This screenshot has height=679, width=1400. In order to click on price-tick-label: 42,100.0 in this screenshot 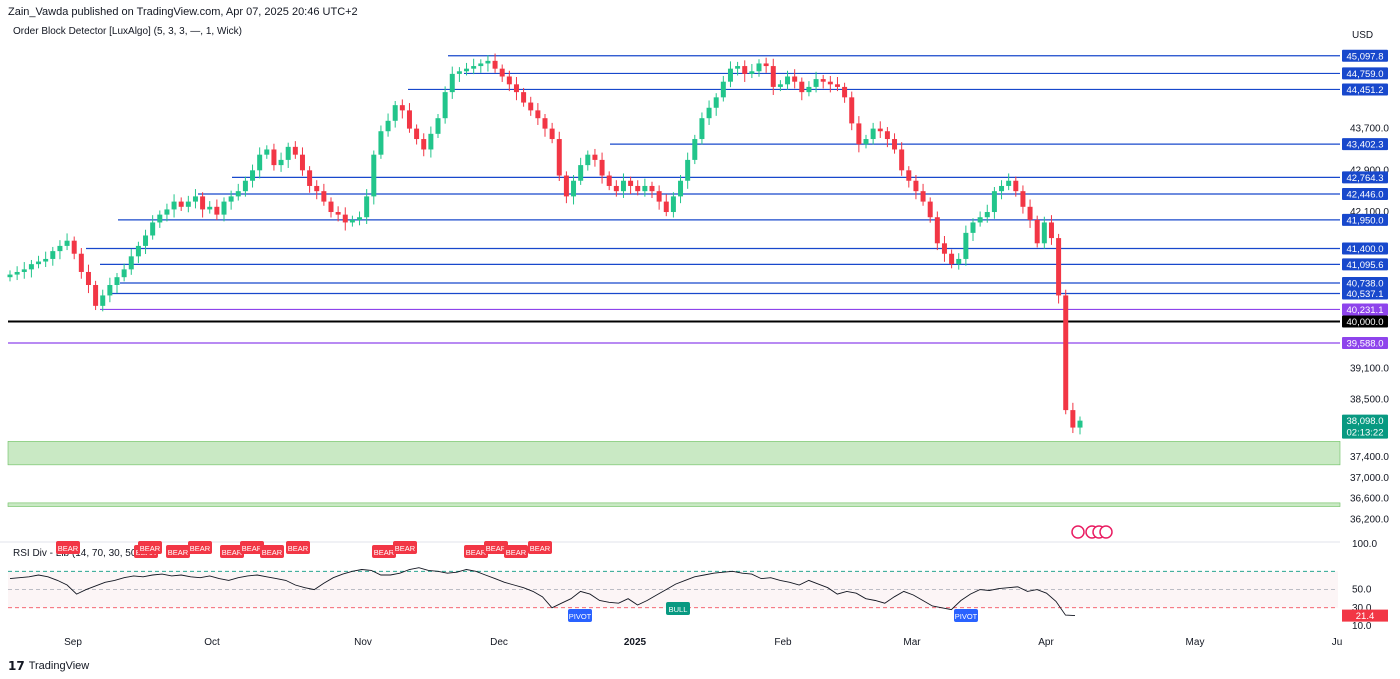, I will do `click(1369, 212)`.